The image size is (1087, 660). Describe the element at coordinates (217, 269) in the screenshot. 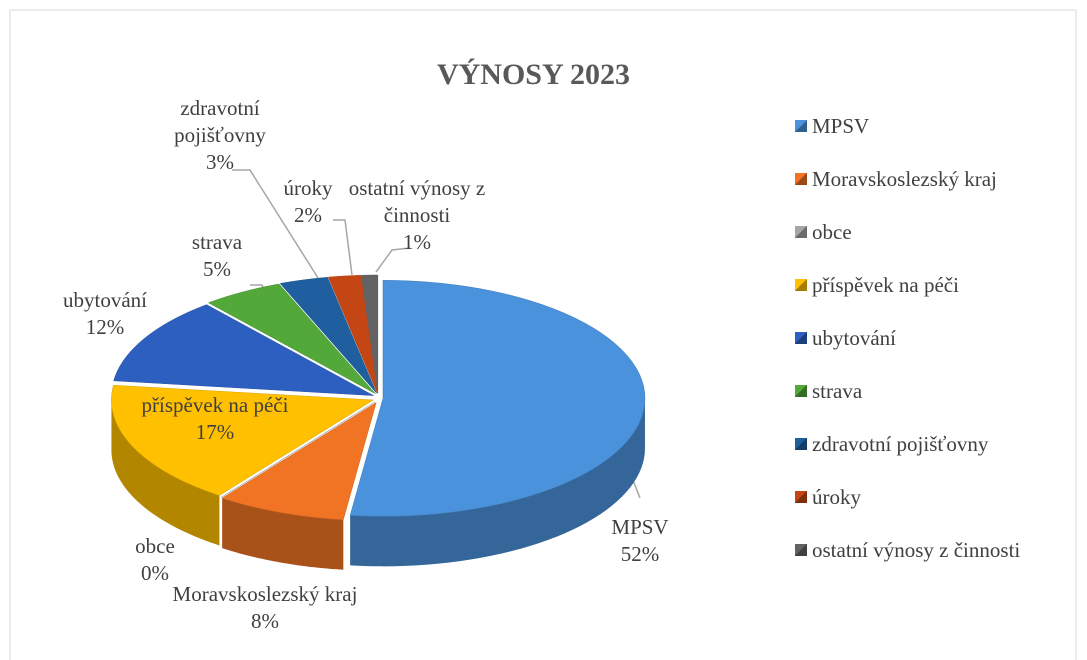

I see `data-label-value: 5%` at that location.